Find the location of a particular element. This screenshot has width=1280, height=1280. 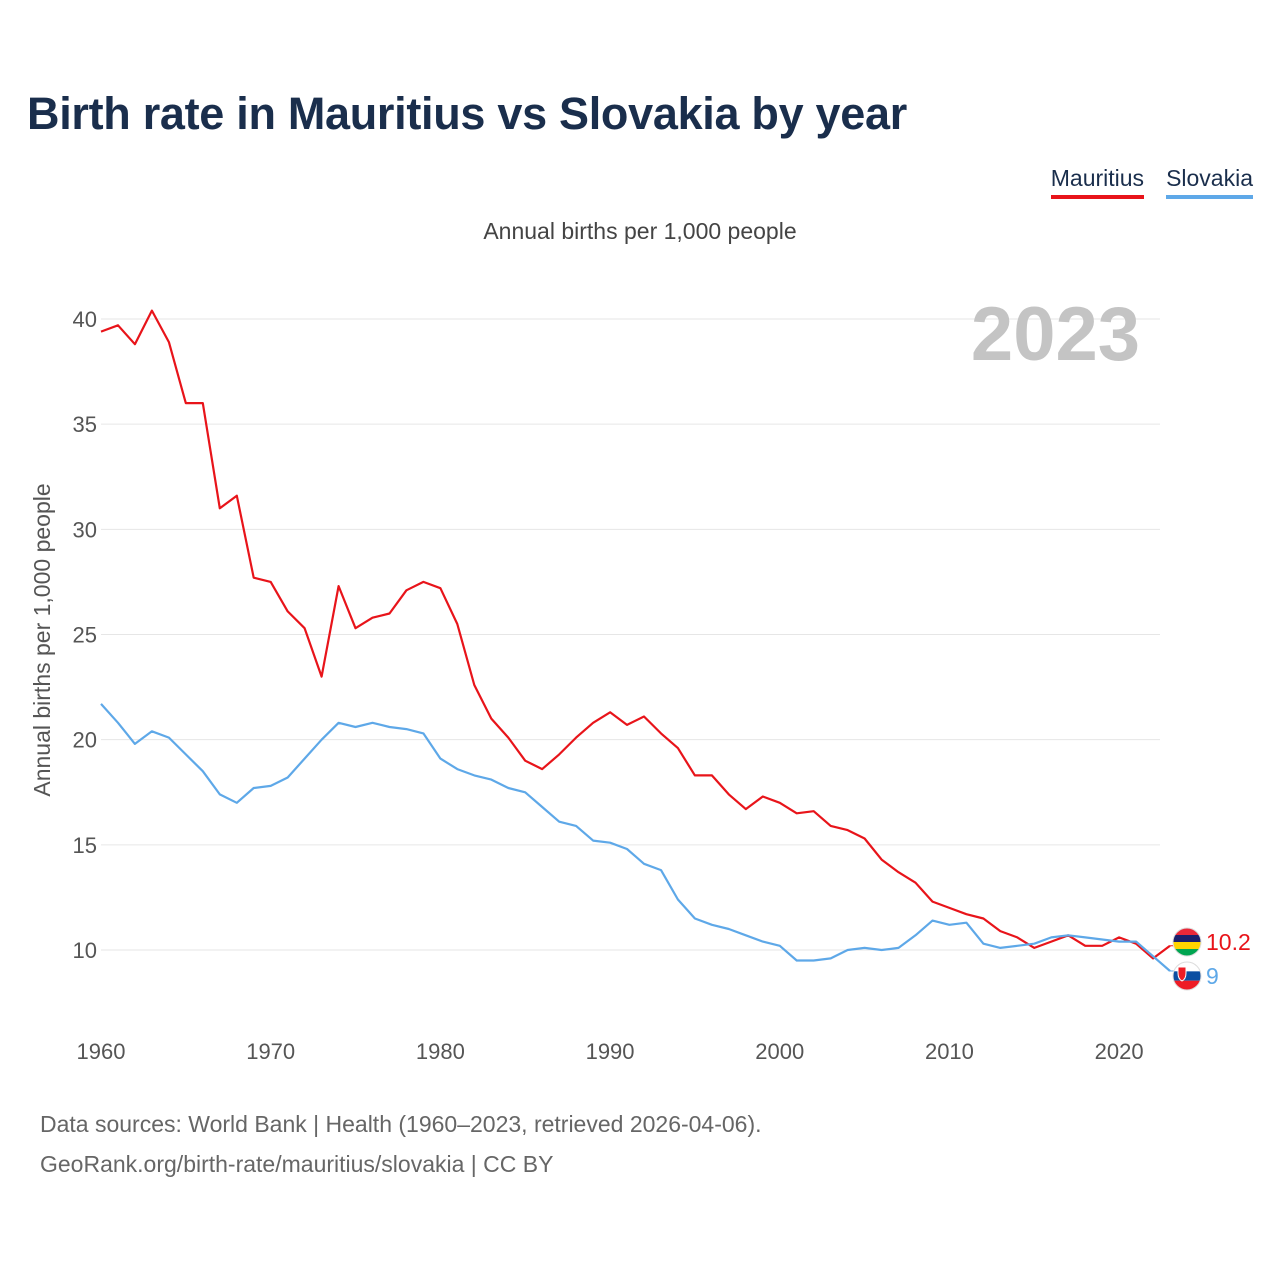

y-tick-label: 15 is located at coordinates (85, 845).